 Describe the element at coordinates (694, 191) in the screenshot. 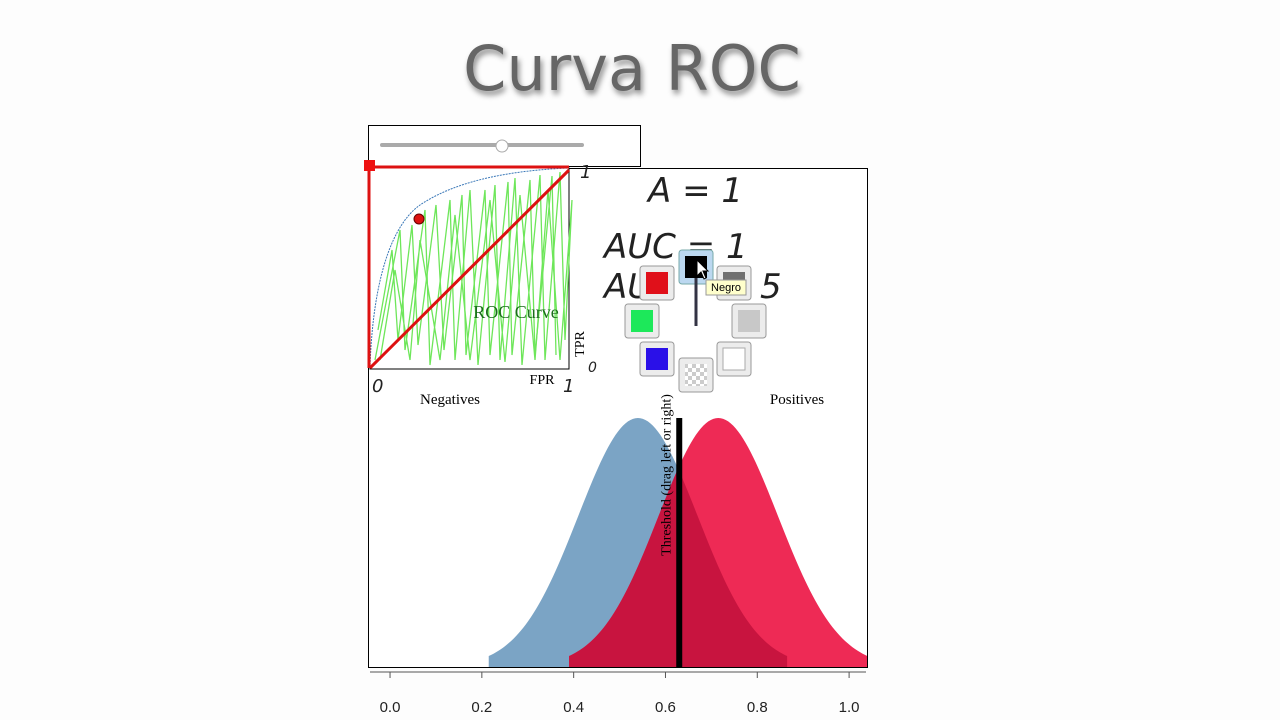

I see `note: A = 1` at that location.